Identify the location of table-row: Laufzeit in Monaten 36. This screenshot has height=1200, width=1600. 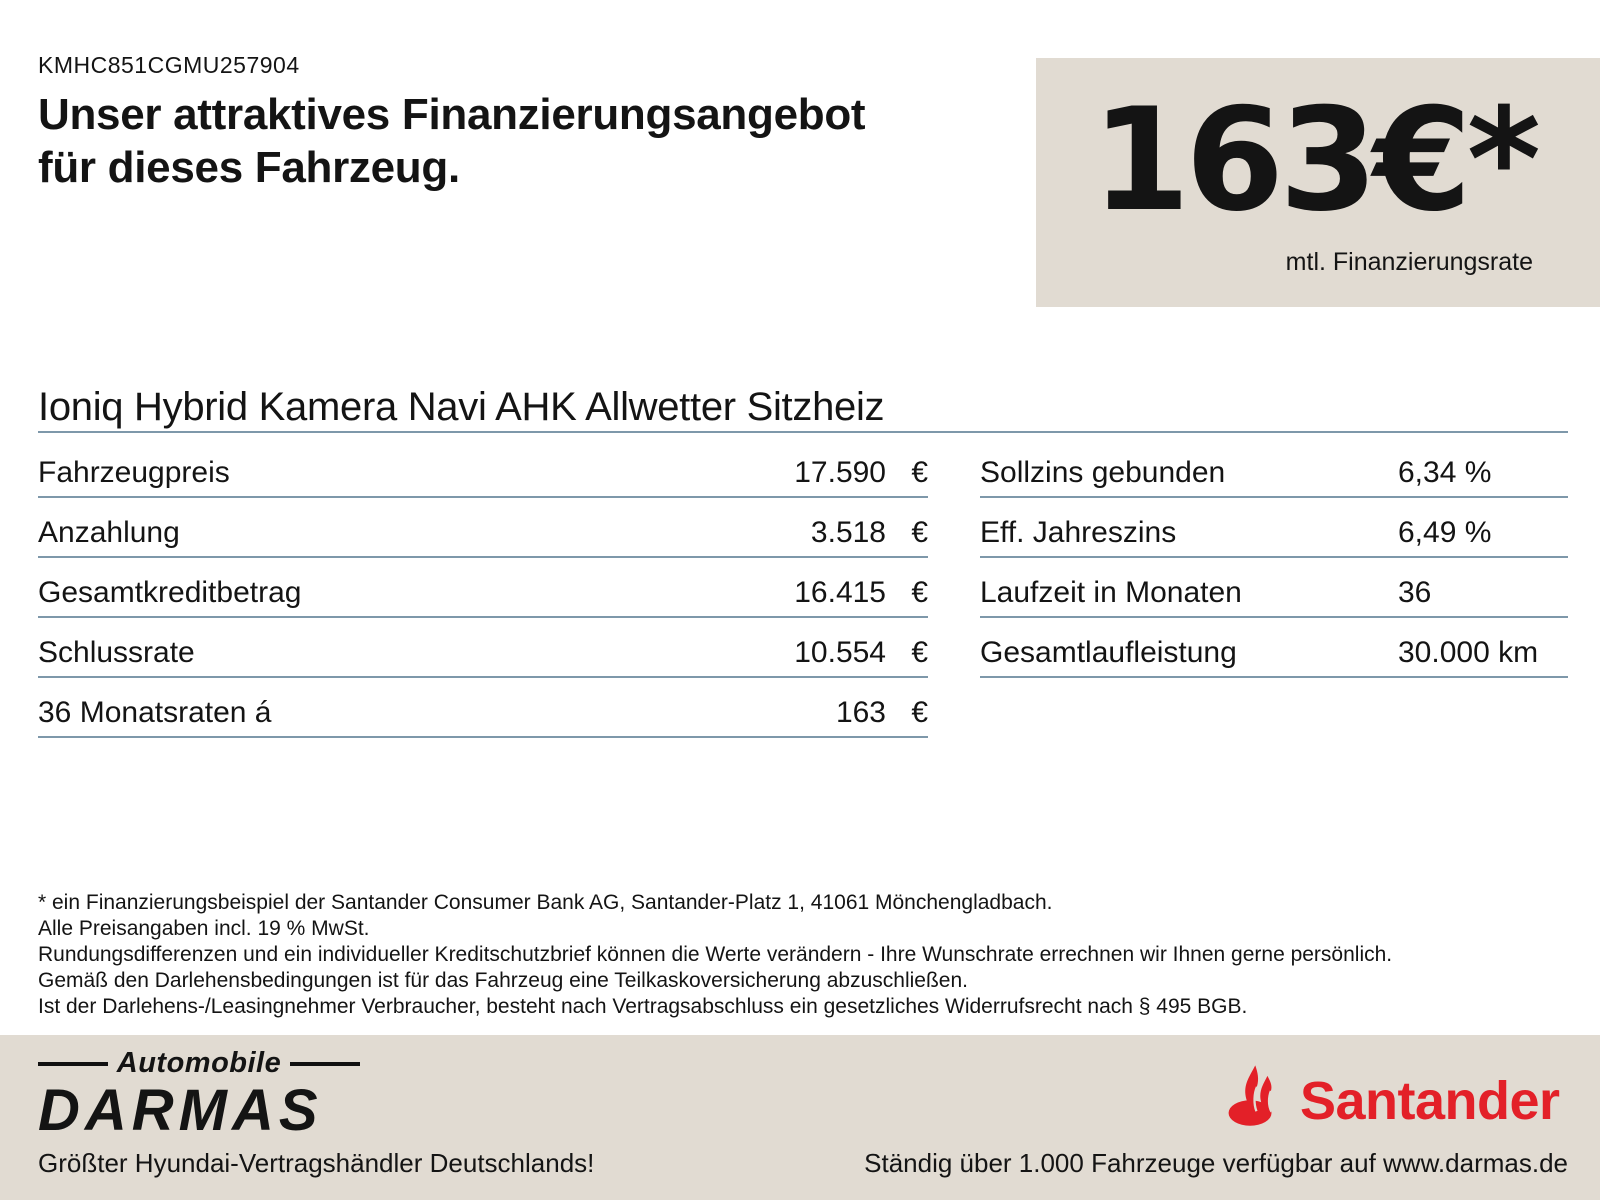
(1274, 593).